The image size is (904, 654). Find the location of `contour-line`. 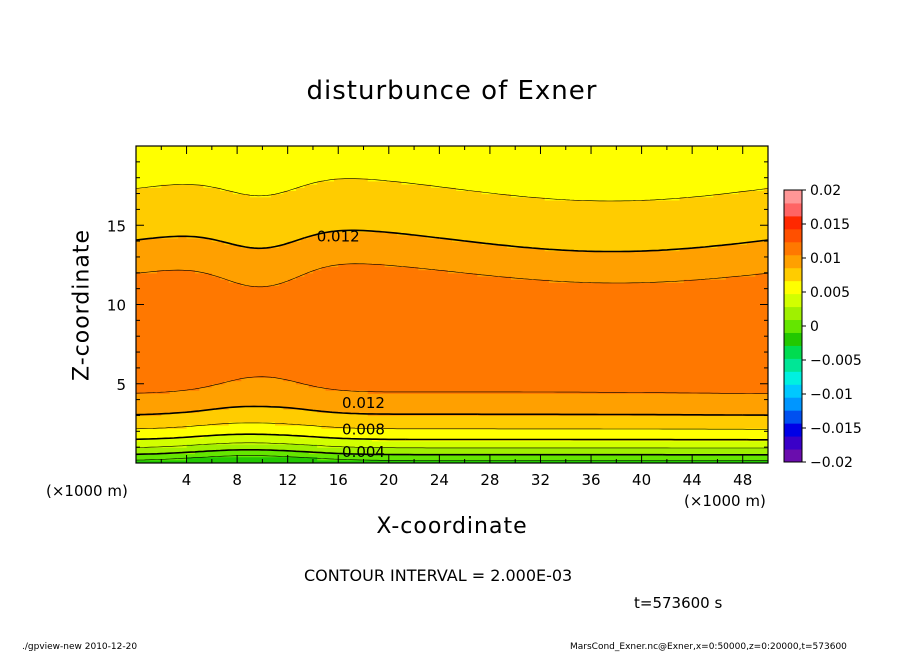

contour-line is located at coordinates (452, 437).